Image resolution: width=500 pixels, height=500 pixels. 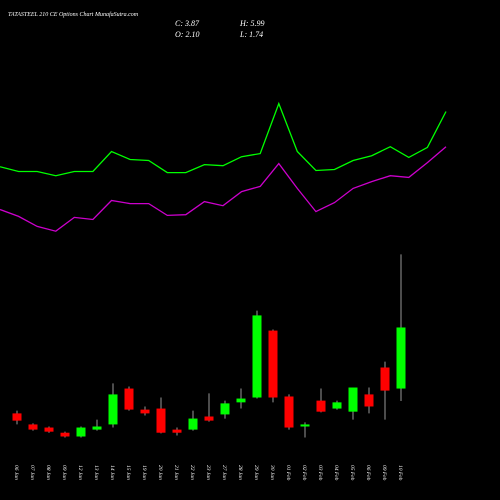 What do you see at coordinates (144, 472) in the screenshot?
I see `x-tick-label: 19 Jan` at bounding box center [144, 472].